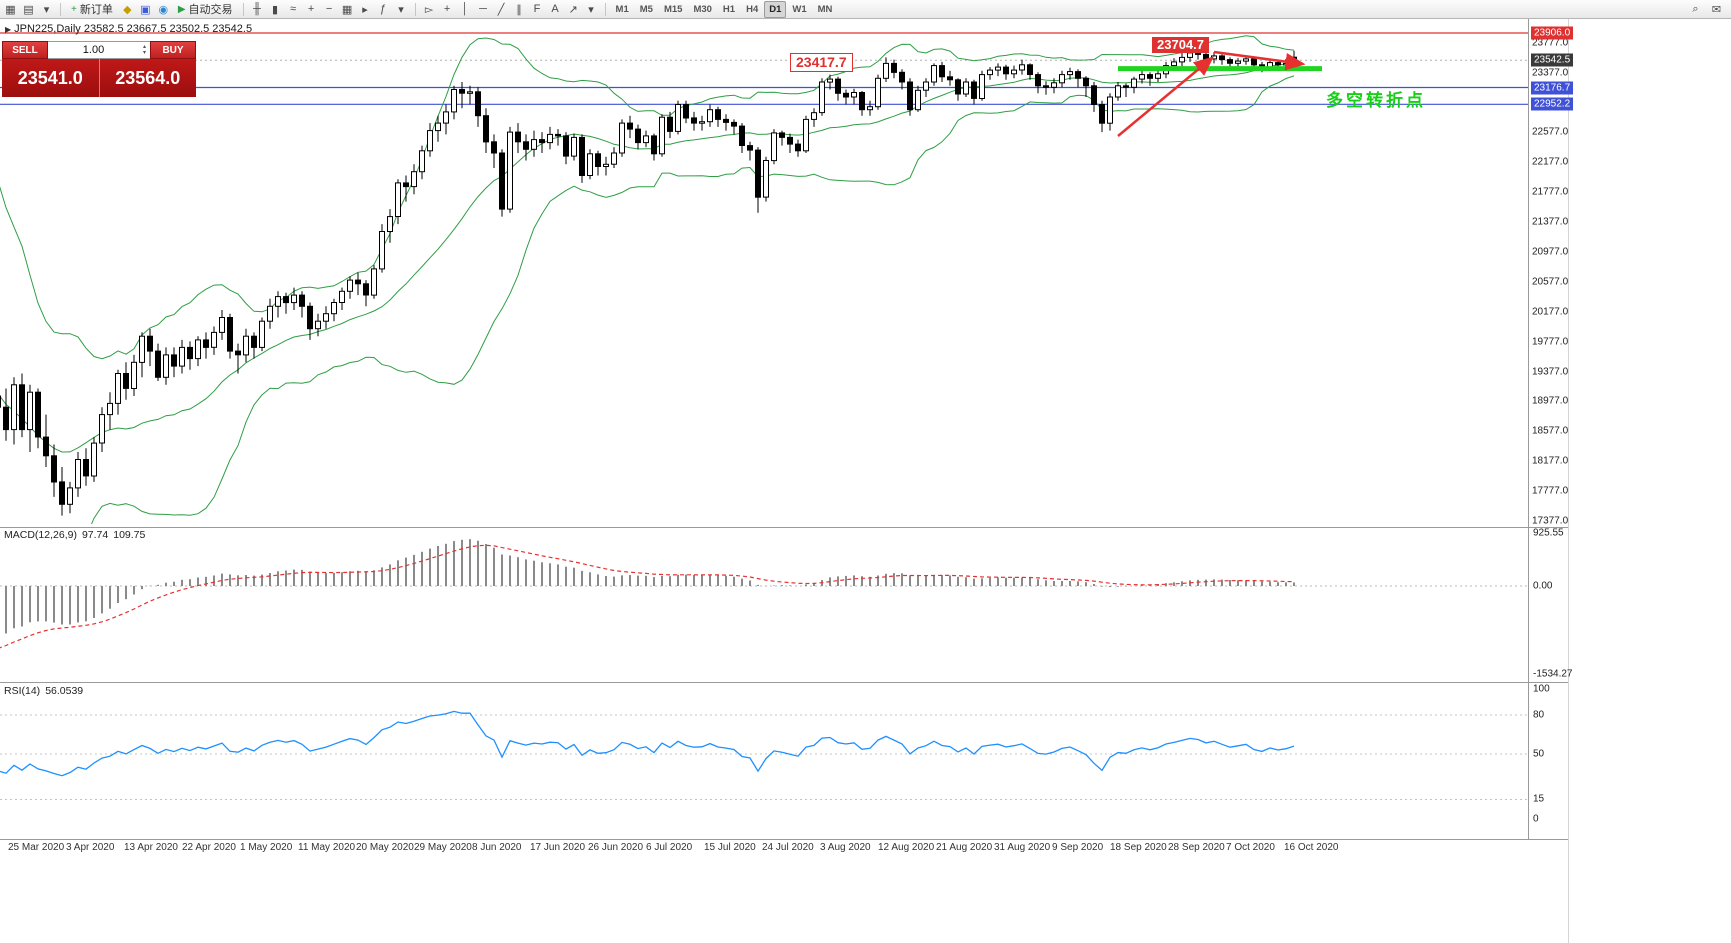 The width and height of the screenshot is (1731, 943). I want to click on tf-w1: W1, so click(799, 9).